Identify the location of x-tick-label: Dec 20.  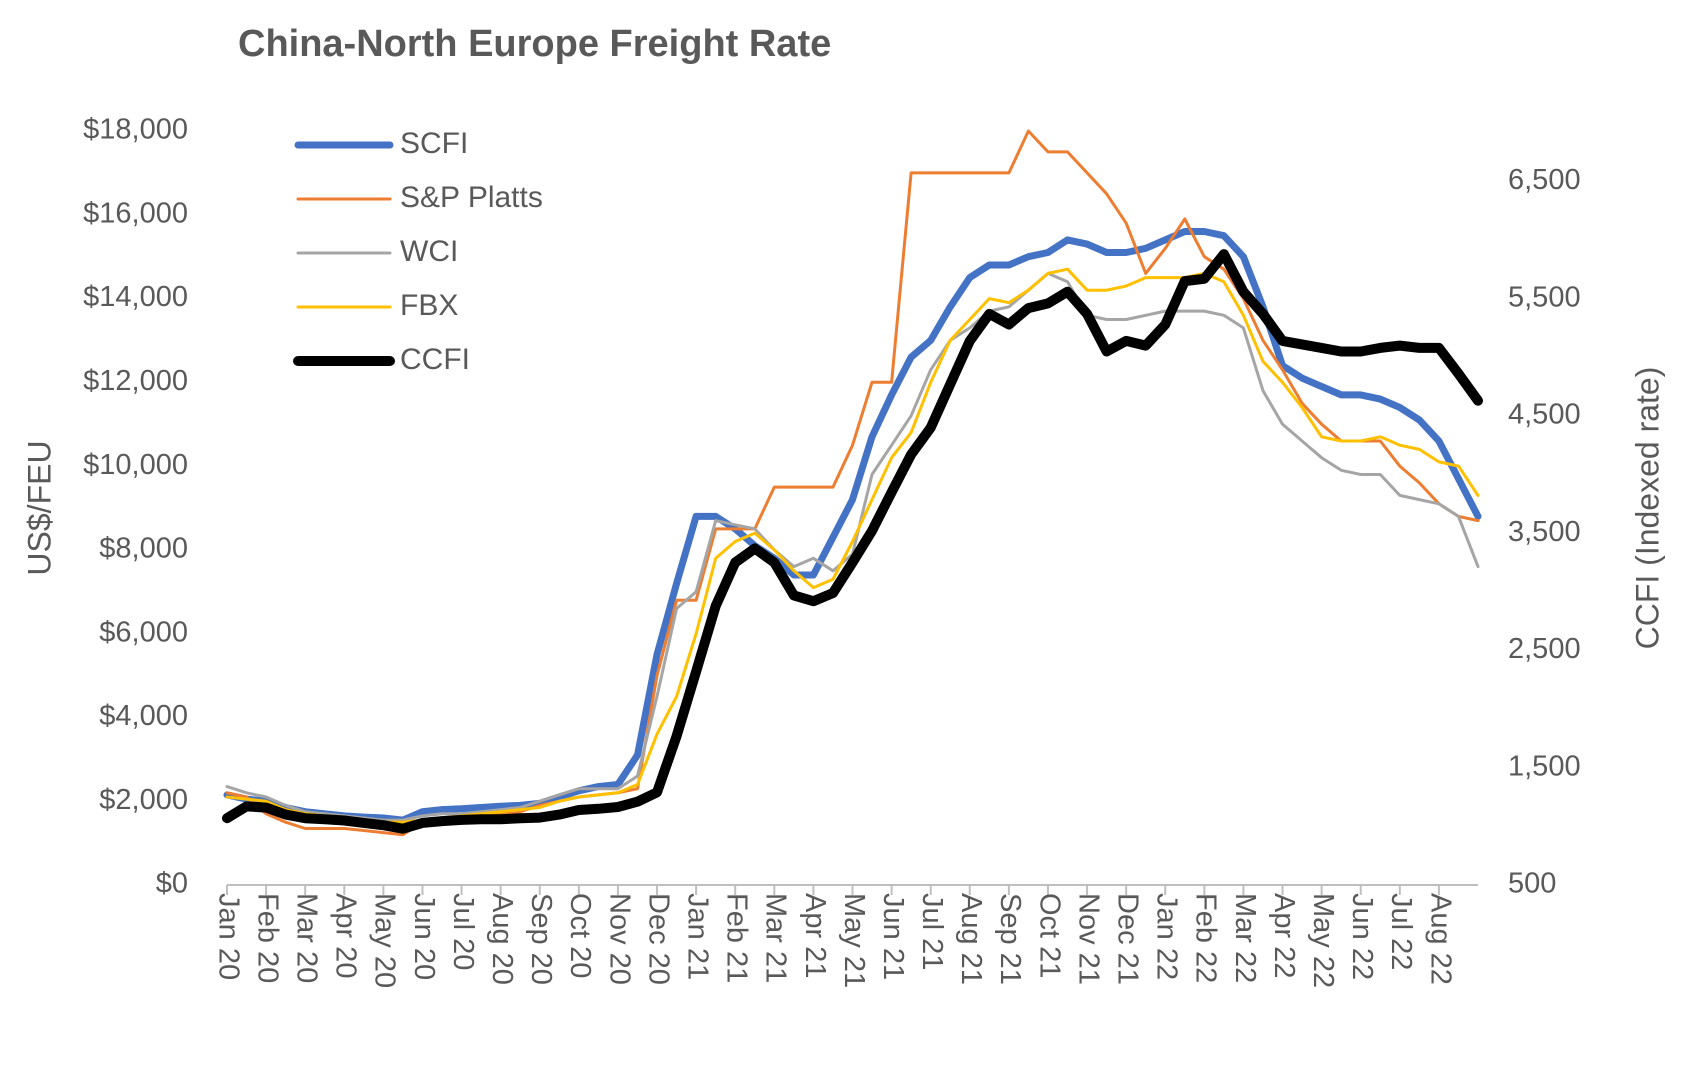
(658, 939).